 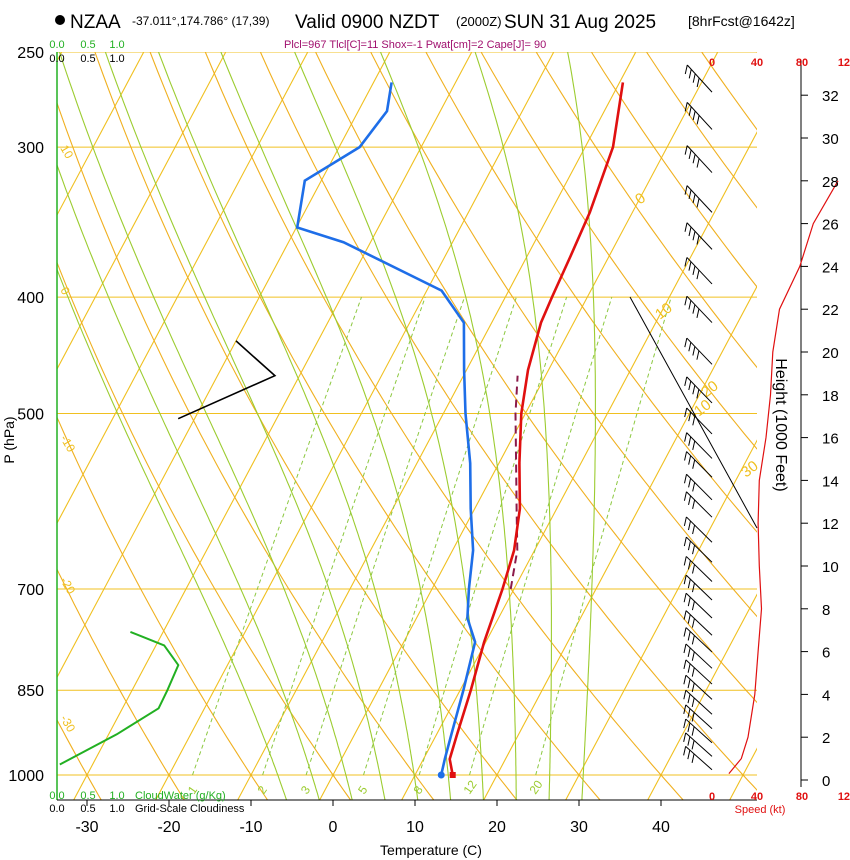 What do you see at coordinates (67, 724) in the screenshot?
I see `isotherm-label: -30` at bounding box center [67, 724].